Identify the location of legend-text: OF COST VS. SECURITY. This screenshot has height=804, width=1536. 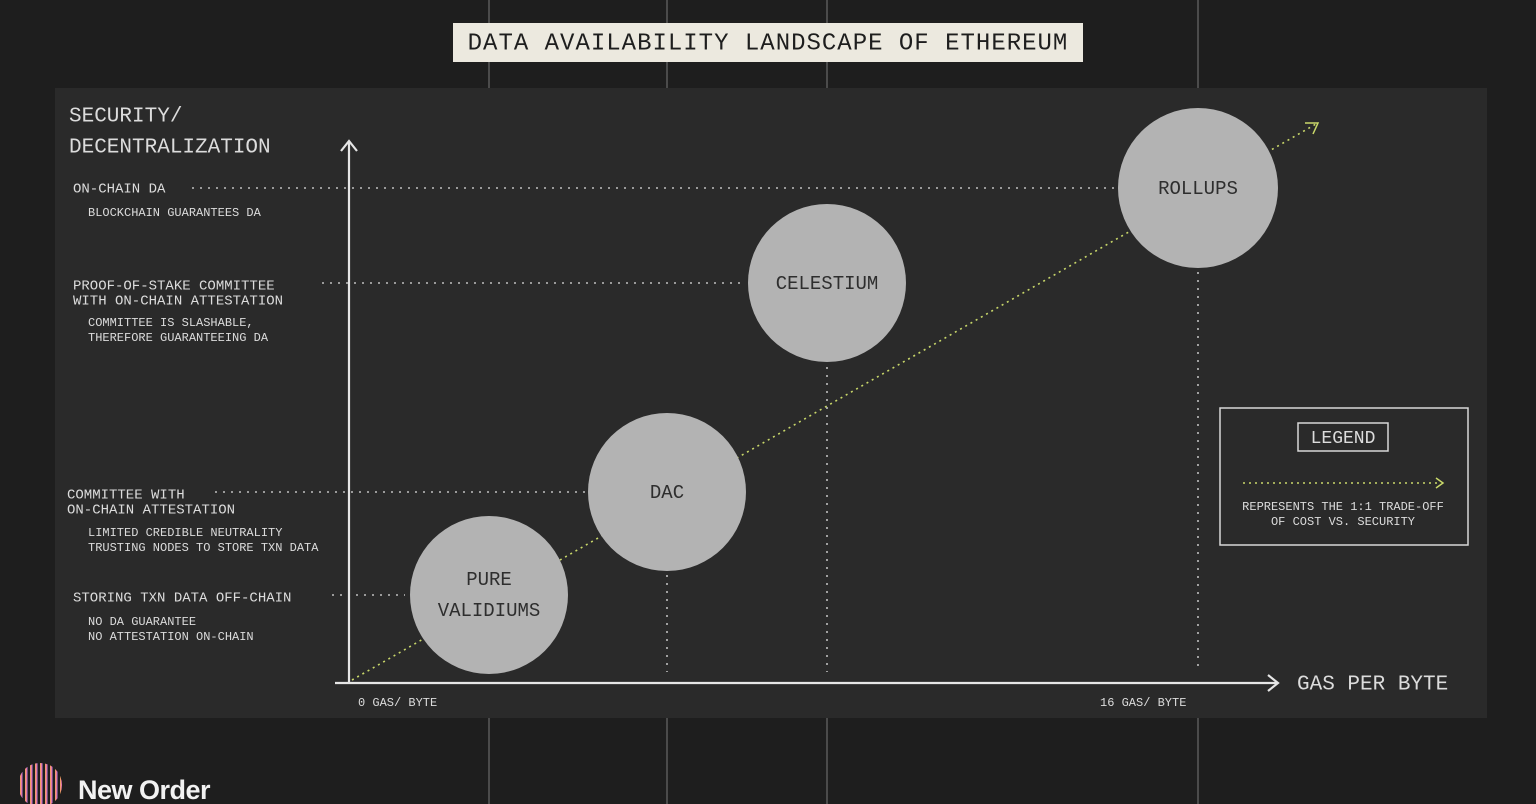
(1343, 522).